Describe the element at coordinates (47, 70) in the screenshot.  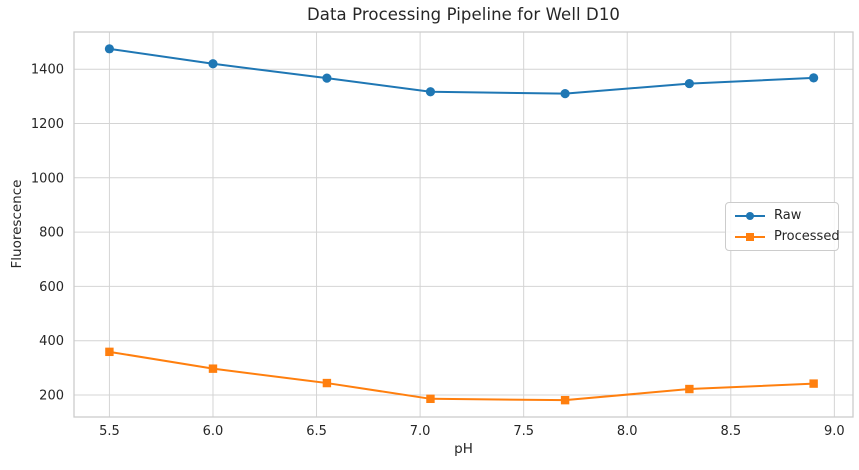
I see `y-tick-label: 1400` at that location.